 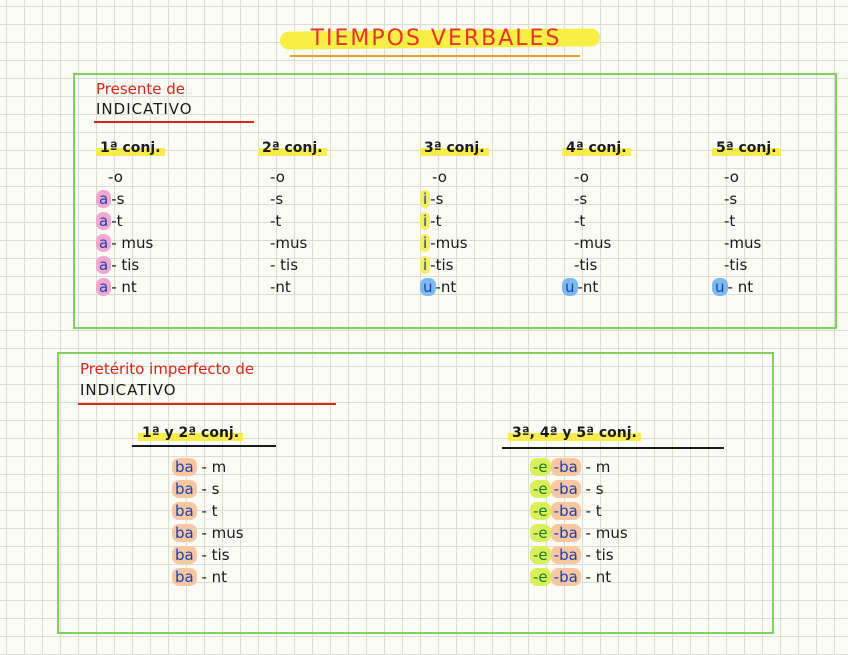 What do you see at coordinates (613, 448) in the screenshot?
I see `imperfecto-col2-line` at bounding box center [613, 448].